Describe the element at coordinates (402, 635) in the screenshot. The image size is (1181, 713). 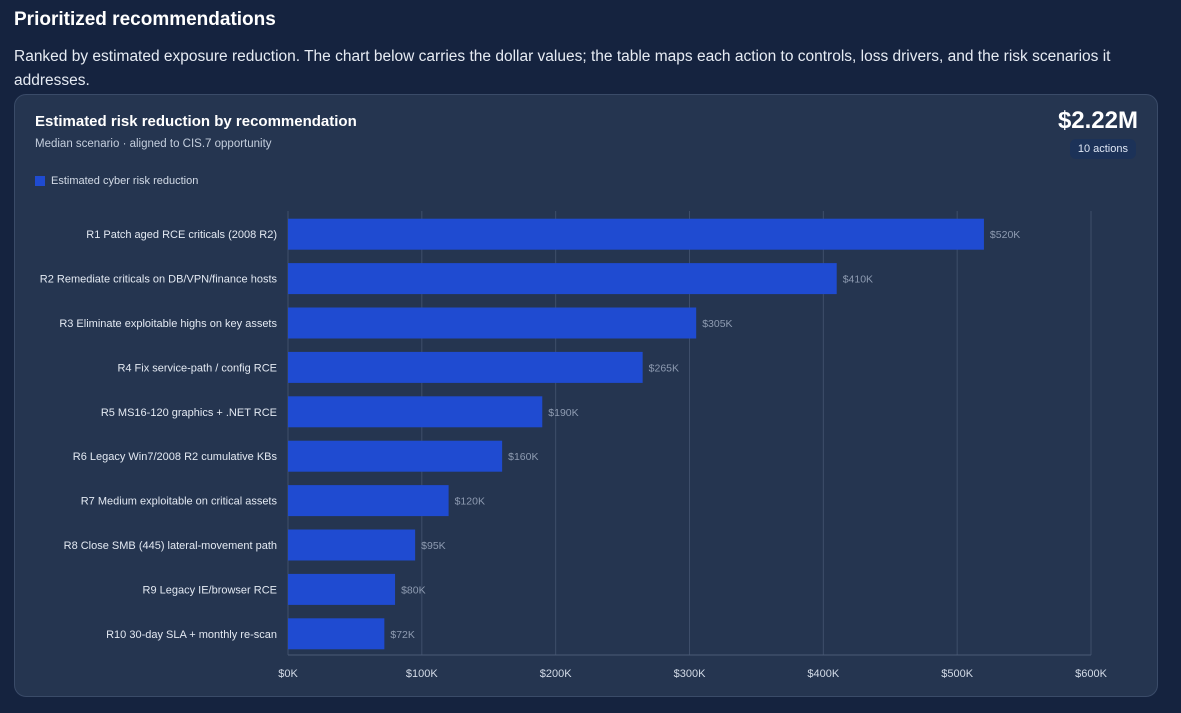
I see `bar-value-label: $72K` at that location.